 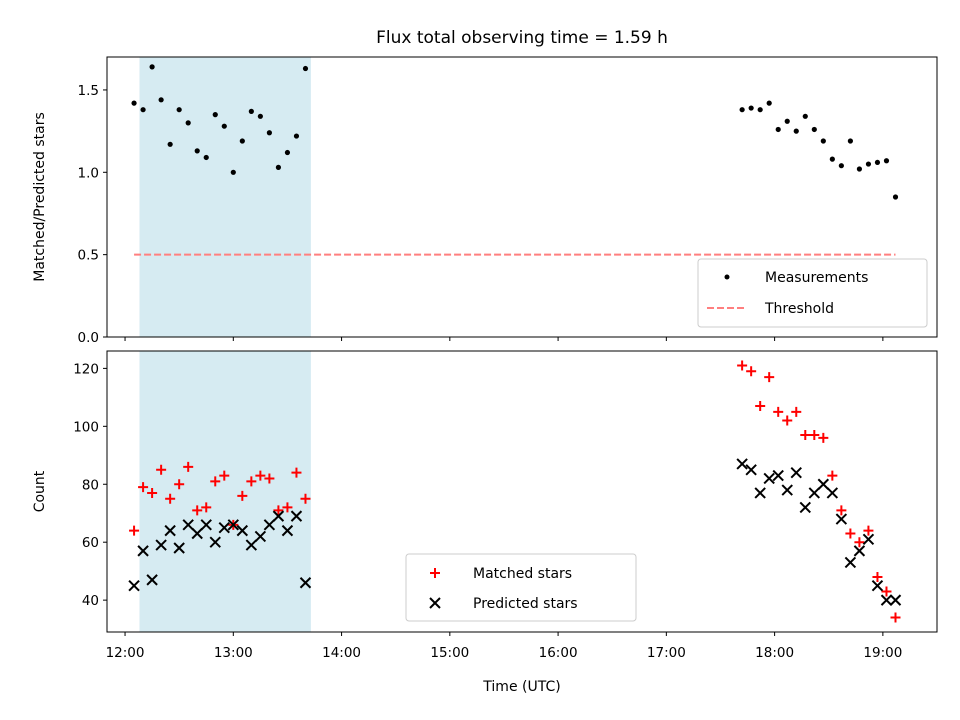 What do you see at coordinates (666, 653) in the screenshot?
I see `x-tick-label: 17:00` at bounding box center [666, 653].